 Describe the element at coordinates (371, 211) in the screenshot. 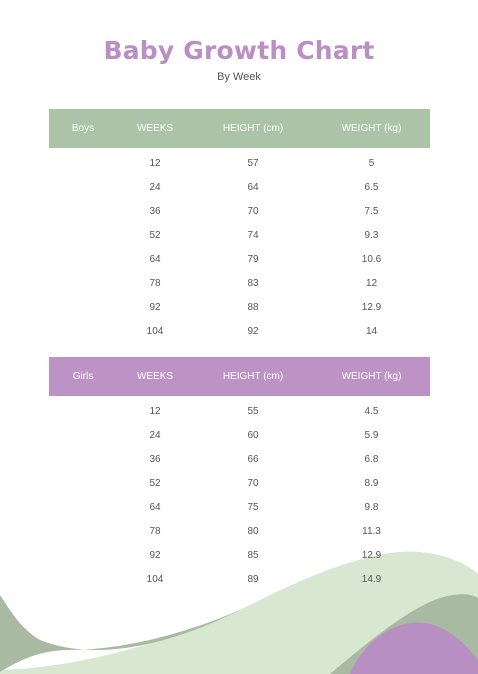

I see `weight-cell: 7.5` at that location.